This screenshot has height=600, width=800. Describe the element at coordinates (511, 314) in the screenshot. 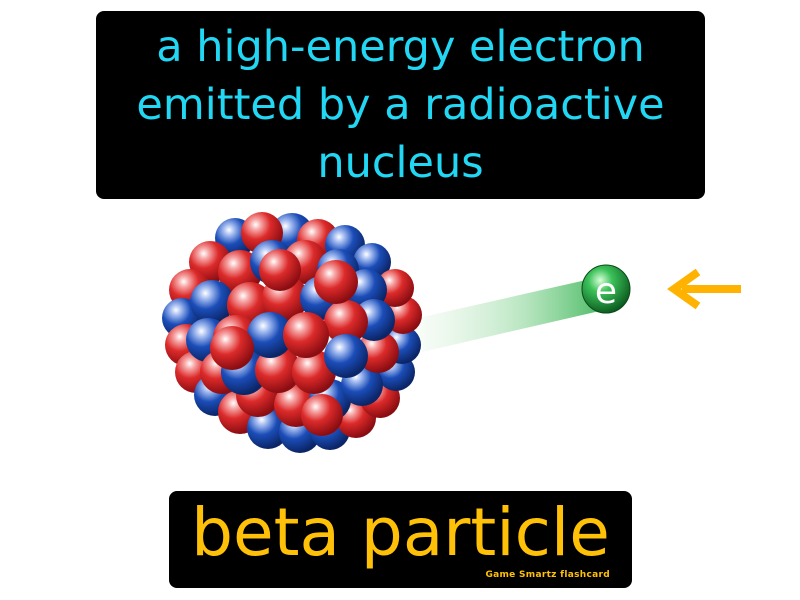

I see `electron-trail` at that location.